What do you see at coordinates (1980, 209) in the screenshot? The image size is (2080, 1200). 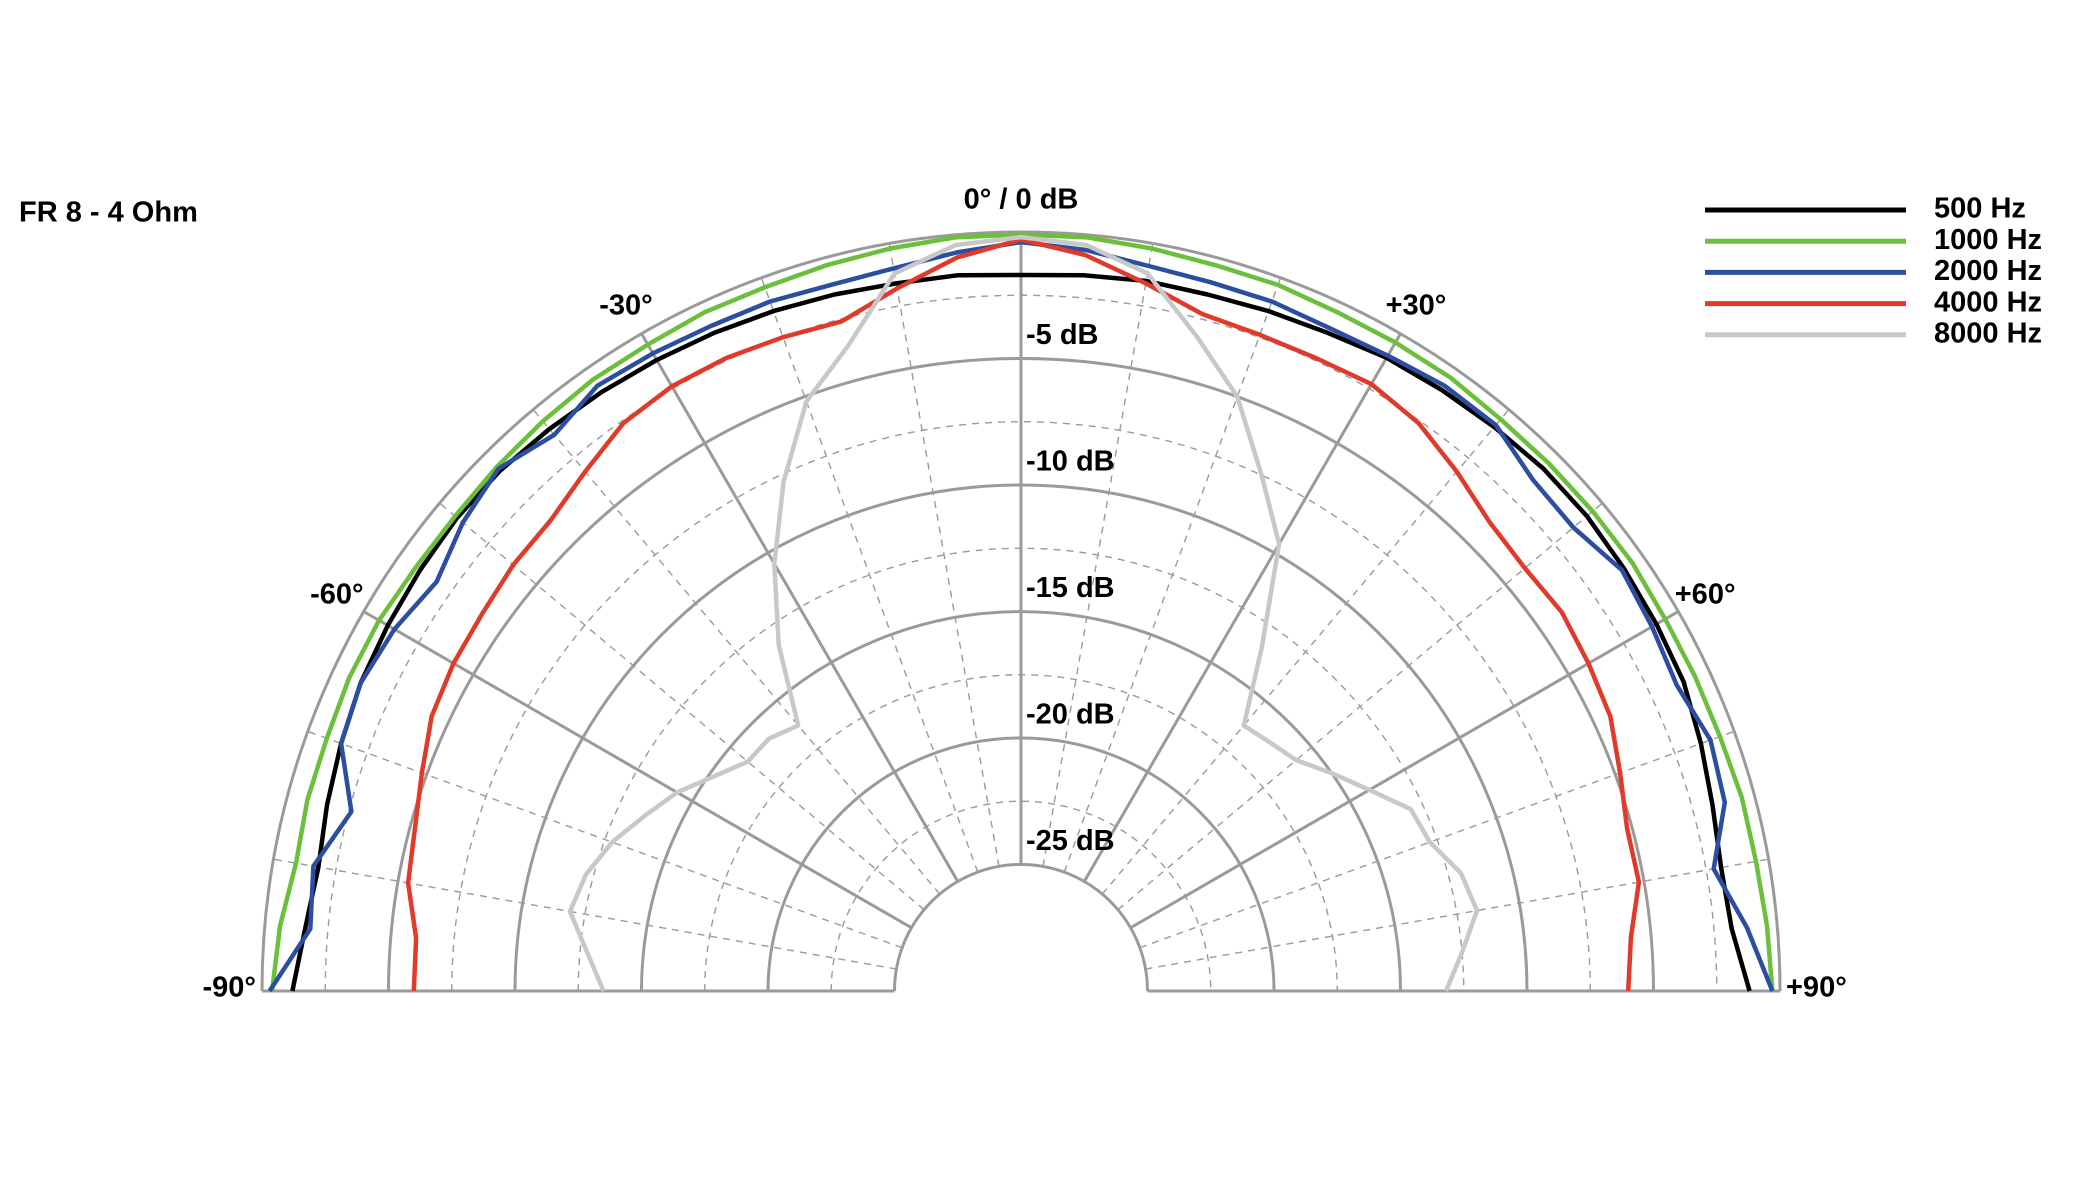 I see `legend-label: 500 Hz` at bounding box center [1980, 209].